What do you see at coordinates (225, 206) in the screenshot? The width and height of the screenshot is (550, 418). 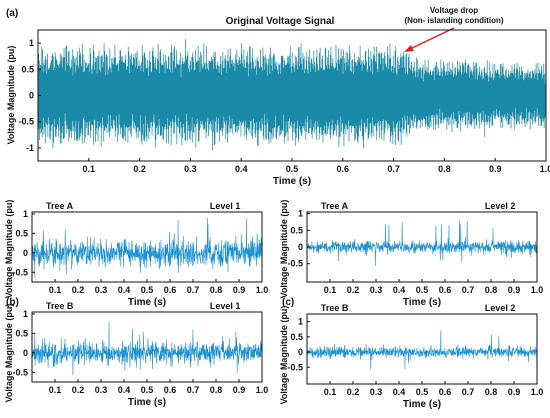 I see `level-label: Level 1` at bounding box center [225, 206].